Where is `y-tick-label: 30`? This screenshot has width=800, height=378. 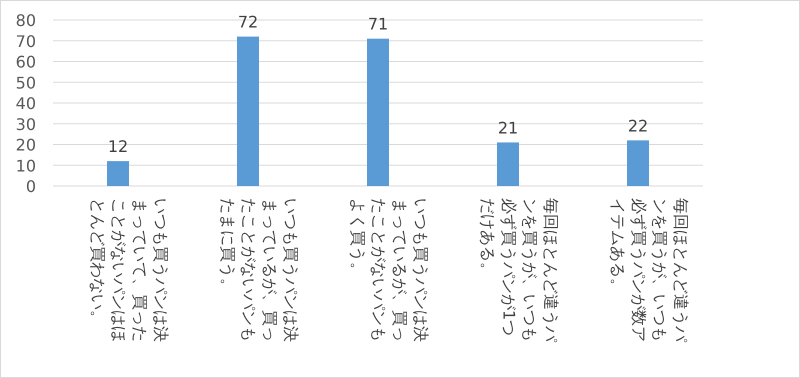 y-tick-label: 30 is located at coordinates (26, 124).